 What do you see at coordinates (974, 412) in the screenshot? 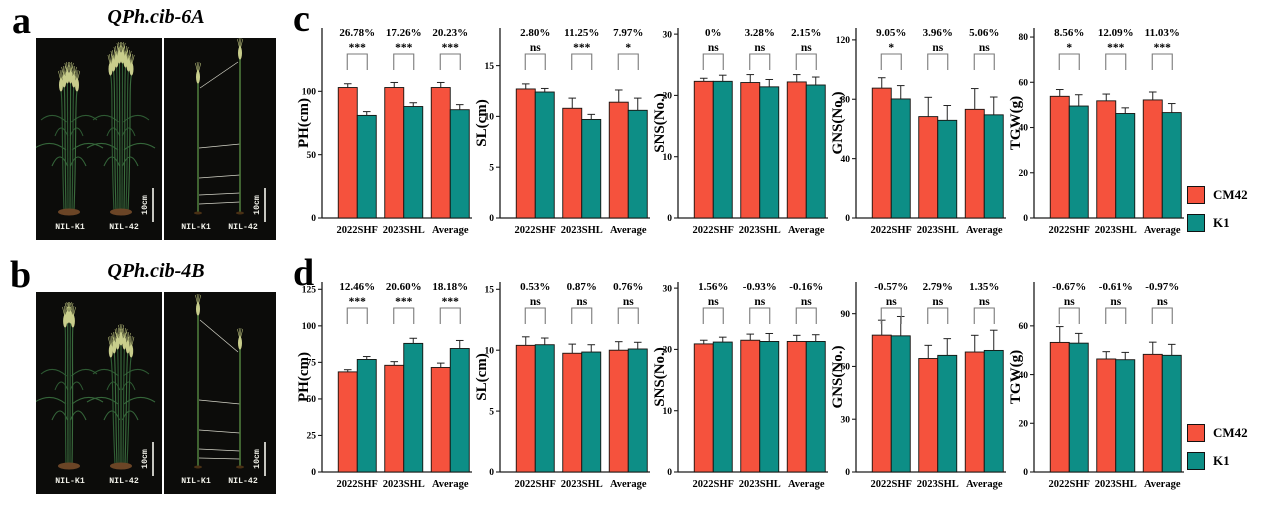
I see `bar-cm42-group3` at bounding box center [974, 412].